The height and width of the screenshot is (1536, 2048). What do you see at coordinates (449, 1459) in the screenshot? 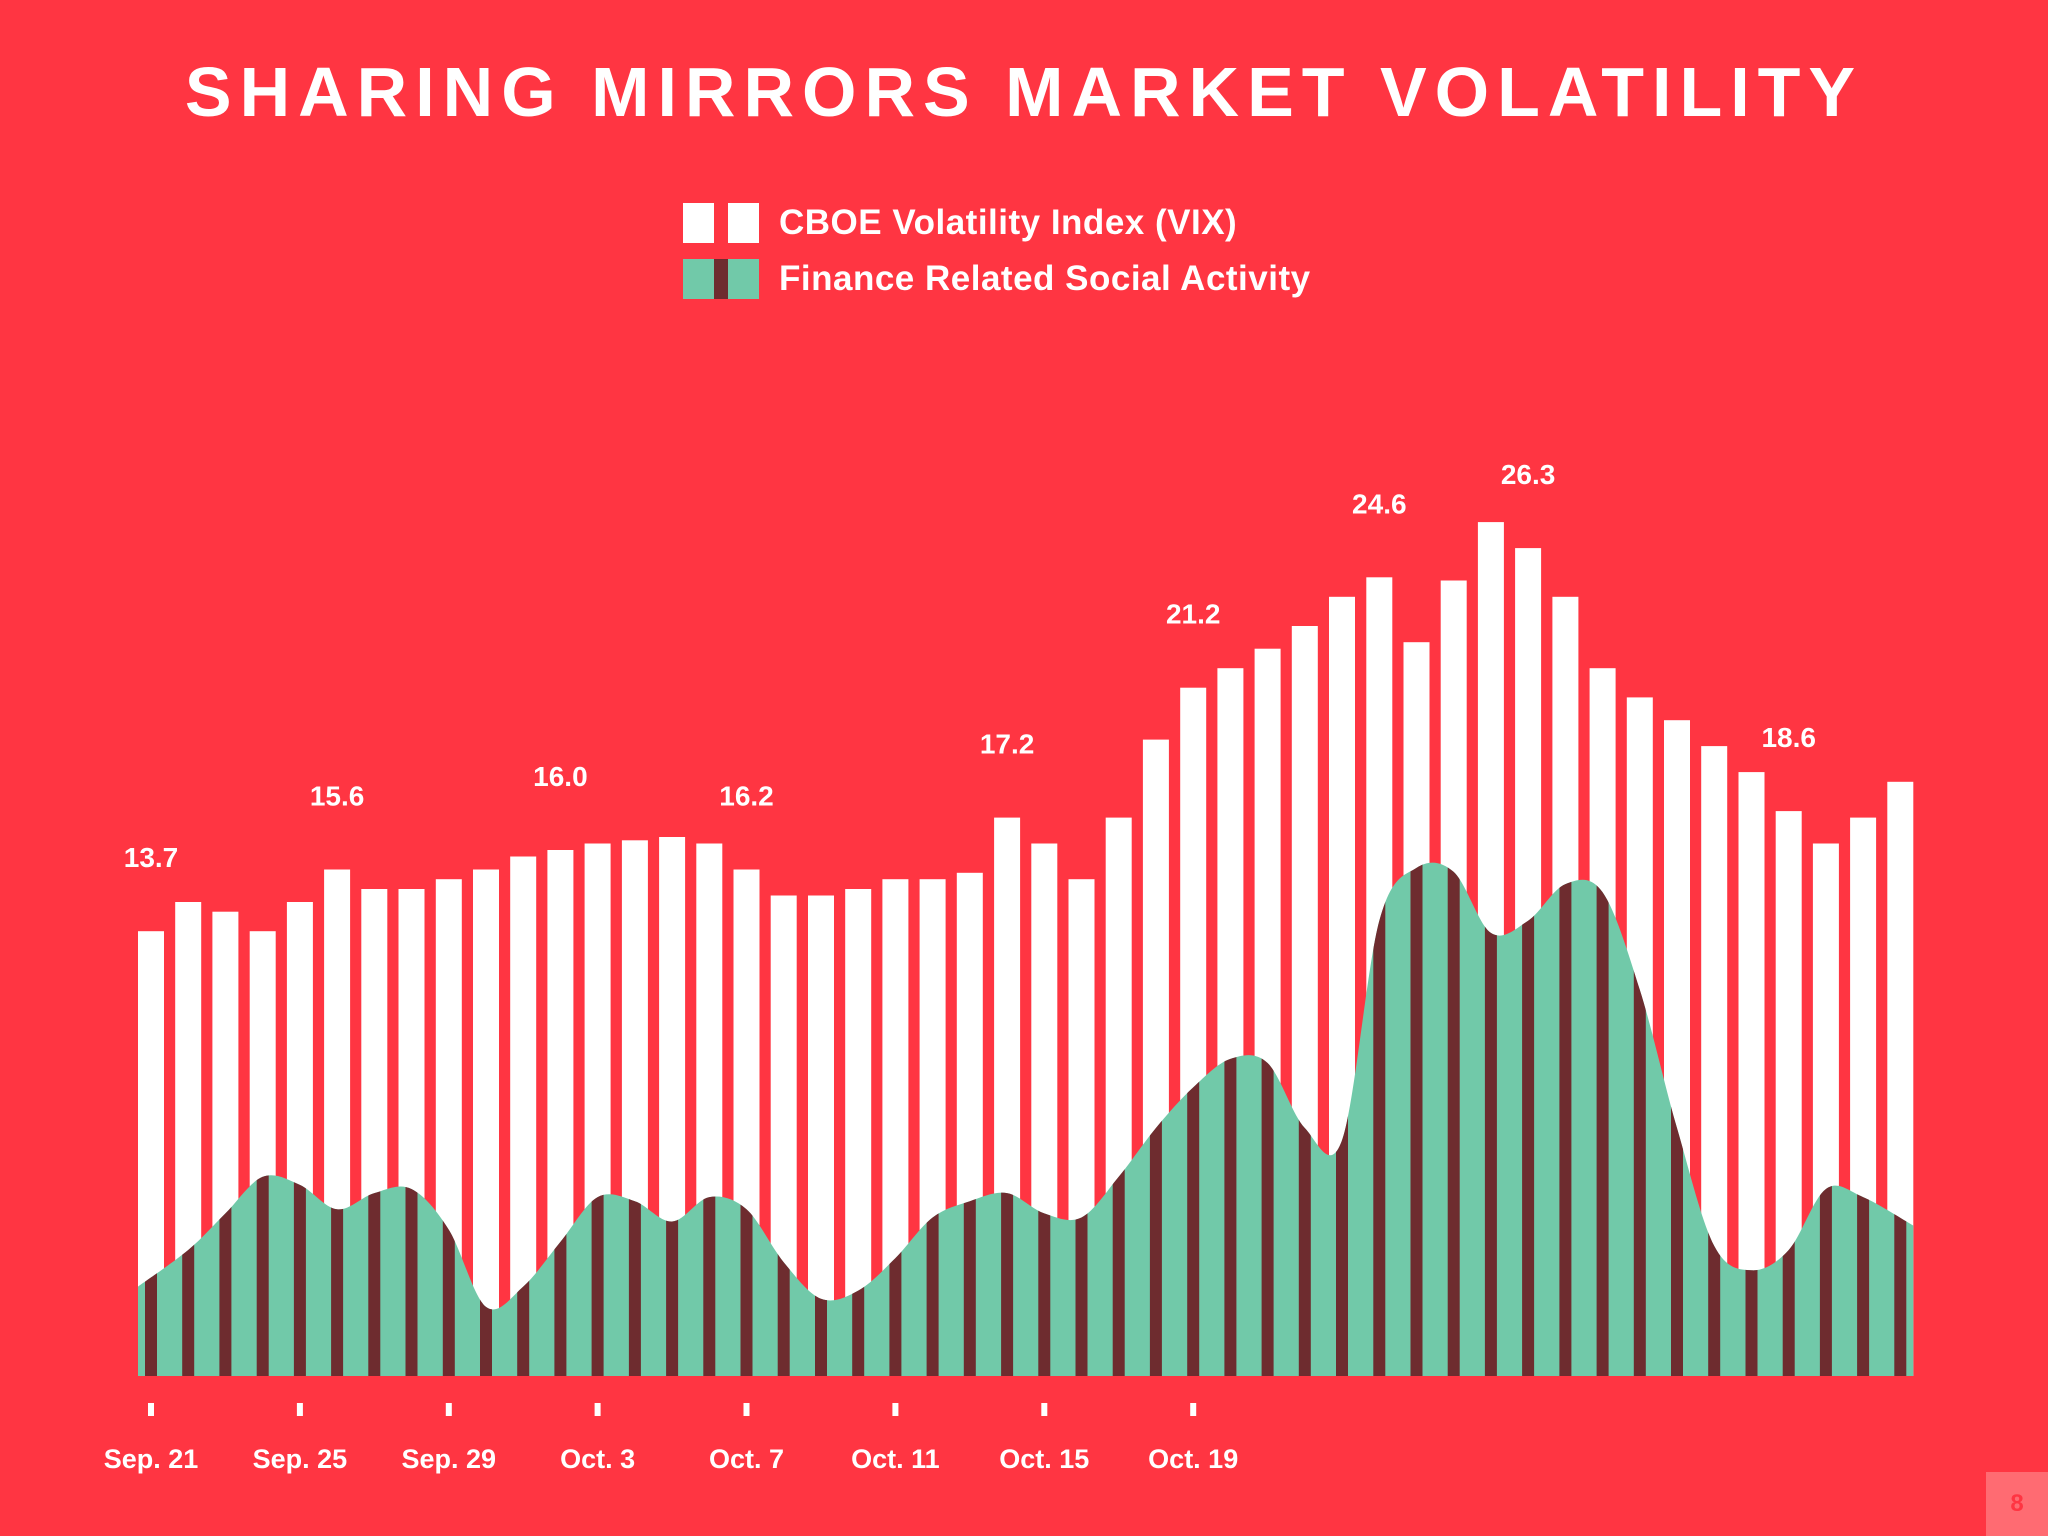
I see `x-tick-label: Sep. 29` at bounding box center [449, 1459].